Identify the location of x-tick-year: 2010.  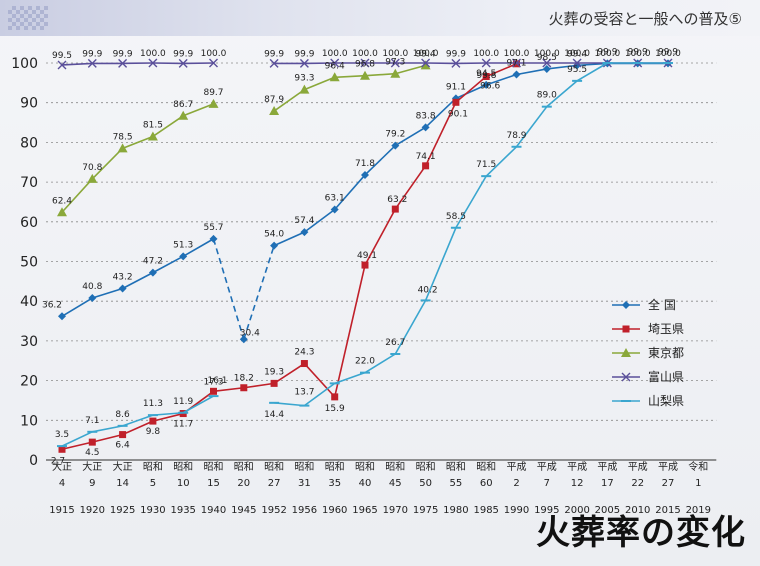
(637, 510).